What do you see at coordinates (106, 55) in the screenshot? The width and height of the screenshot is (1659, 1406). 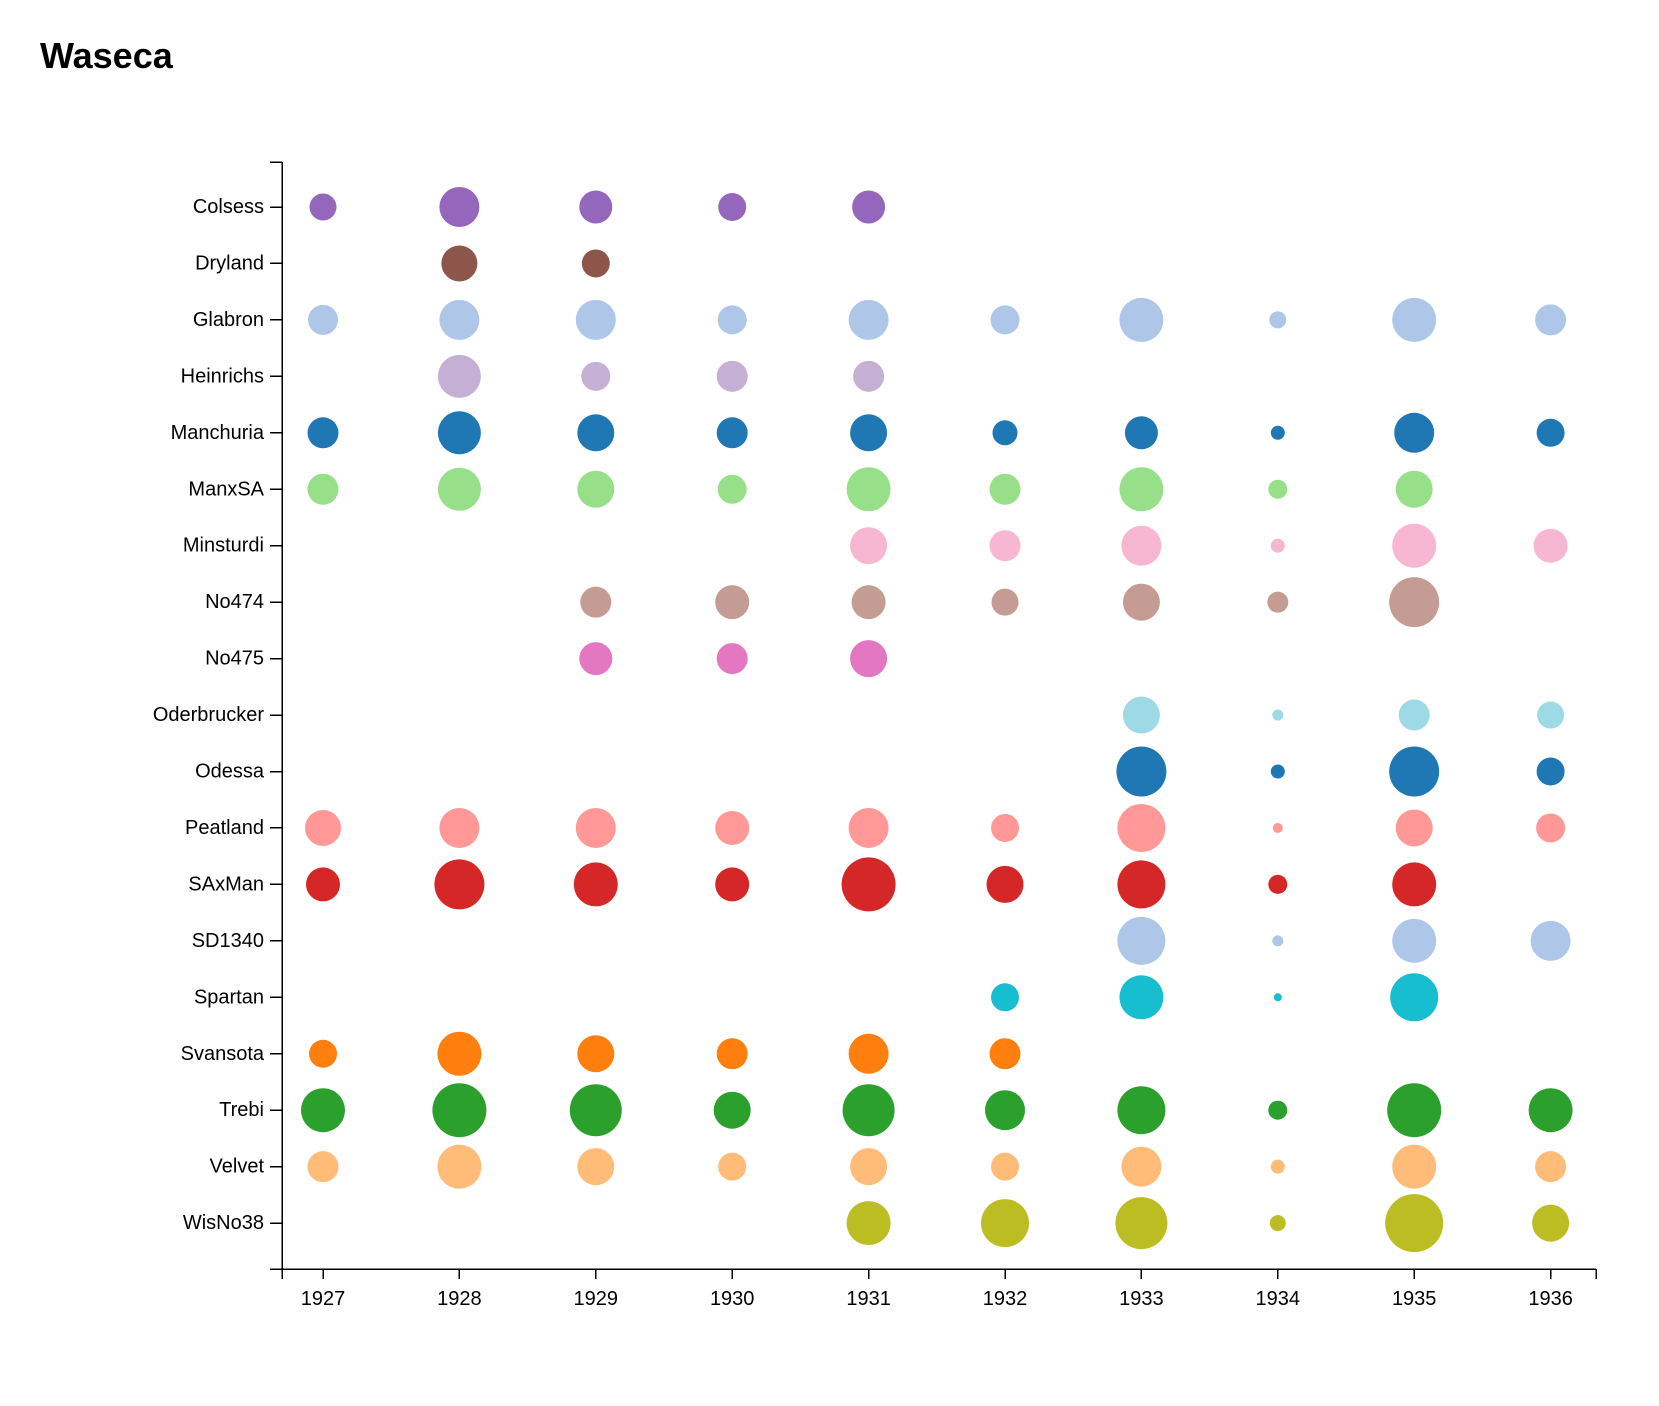 I see `page-title: Waseca` at bounding box center [106, 55].